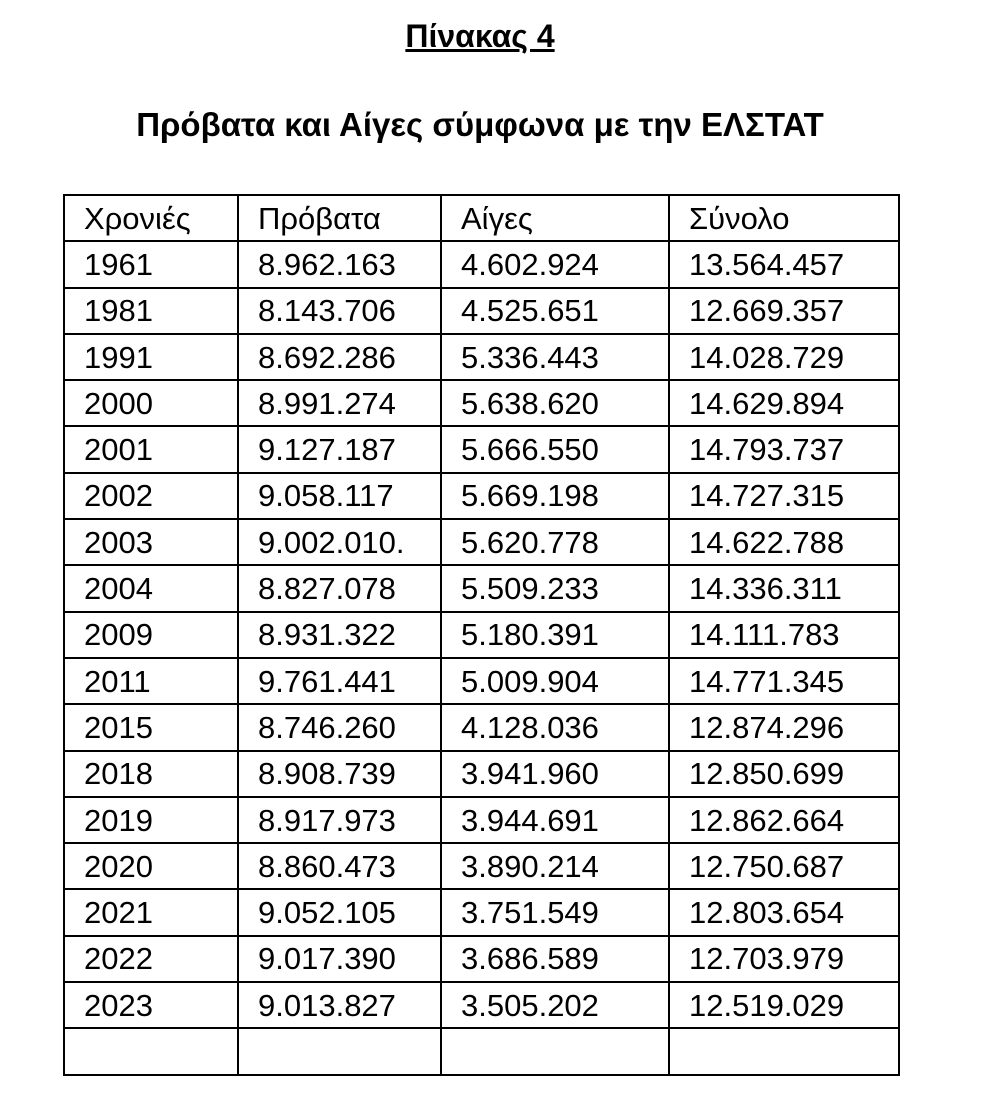 This screenshot has width=992, height=1114. Describe the element at coordinates (784, 403) in the screenshot. I see `table-cell: 14.629.894` at that location.